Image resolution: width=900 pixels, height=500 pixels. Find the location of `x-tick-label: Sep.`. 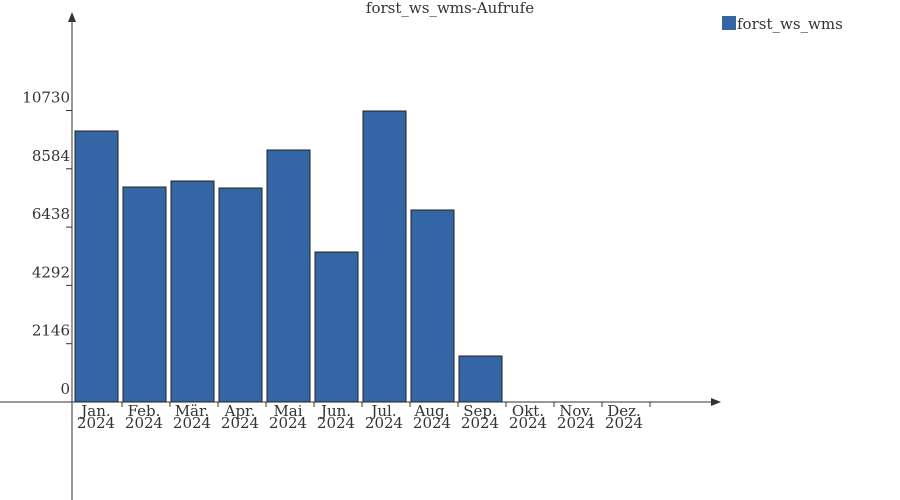

x-tick-label: Sep. is located at coordinates (480, 411).